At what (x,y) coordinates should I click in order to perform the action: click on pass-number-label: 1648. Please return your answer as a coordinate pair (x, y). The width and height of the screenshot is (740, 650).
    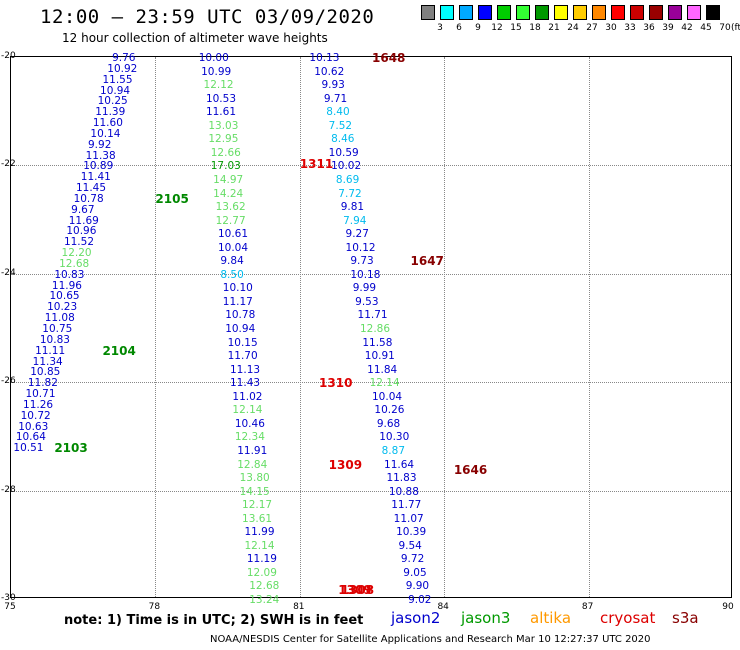
    Looking at the image, I should click on (389, 58).